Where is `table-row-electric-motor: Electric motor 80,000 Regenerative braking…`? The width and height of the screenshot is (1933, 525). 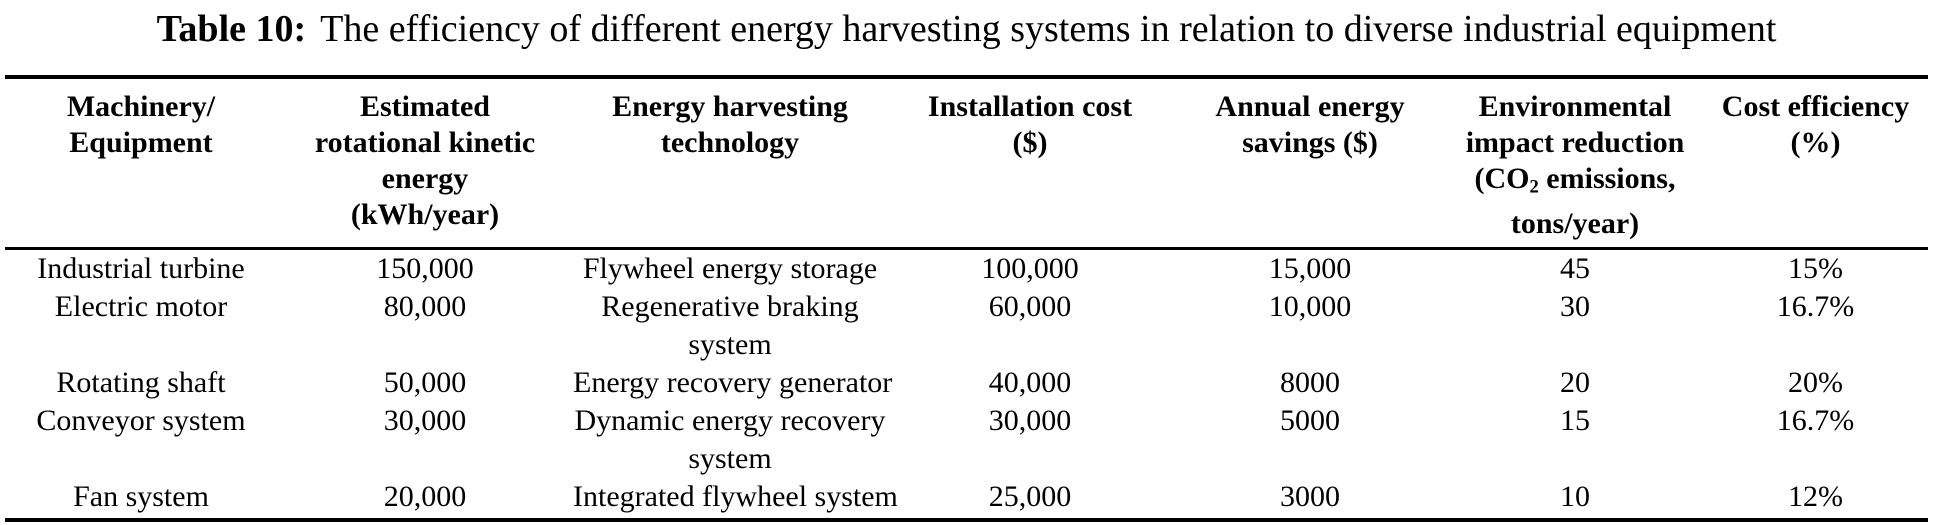
table-row-electric-motor: Electric motor 80,000 Regenerative braking… is located at coordinates (966, 326).